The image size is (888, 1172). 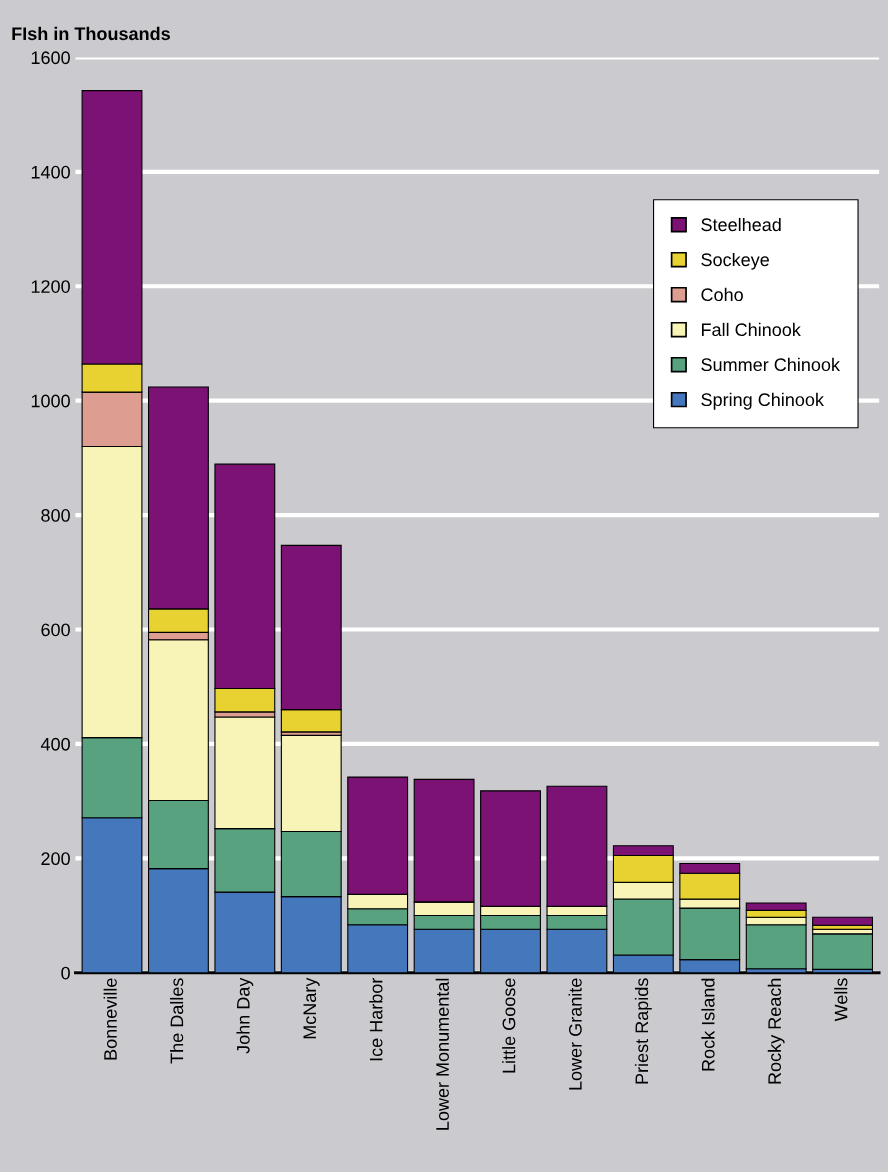 I want to click on x-tick-label: Rock Island, so click(x=708, y=1024).